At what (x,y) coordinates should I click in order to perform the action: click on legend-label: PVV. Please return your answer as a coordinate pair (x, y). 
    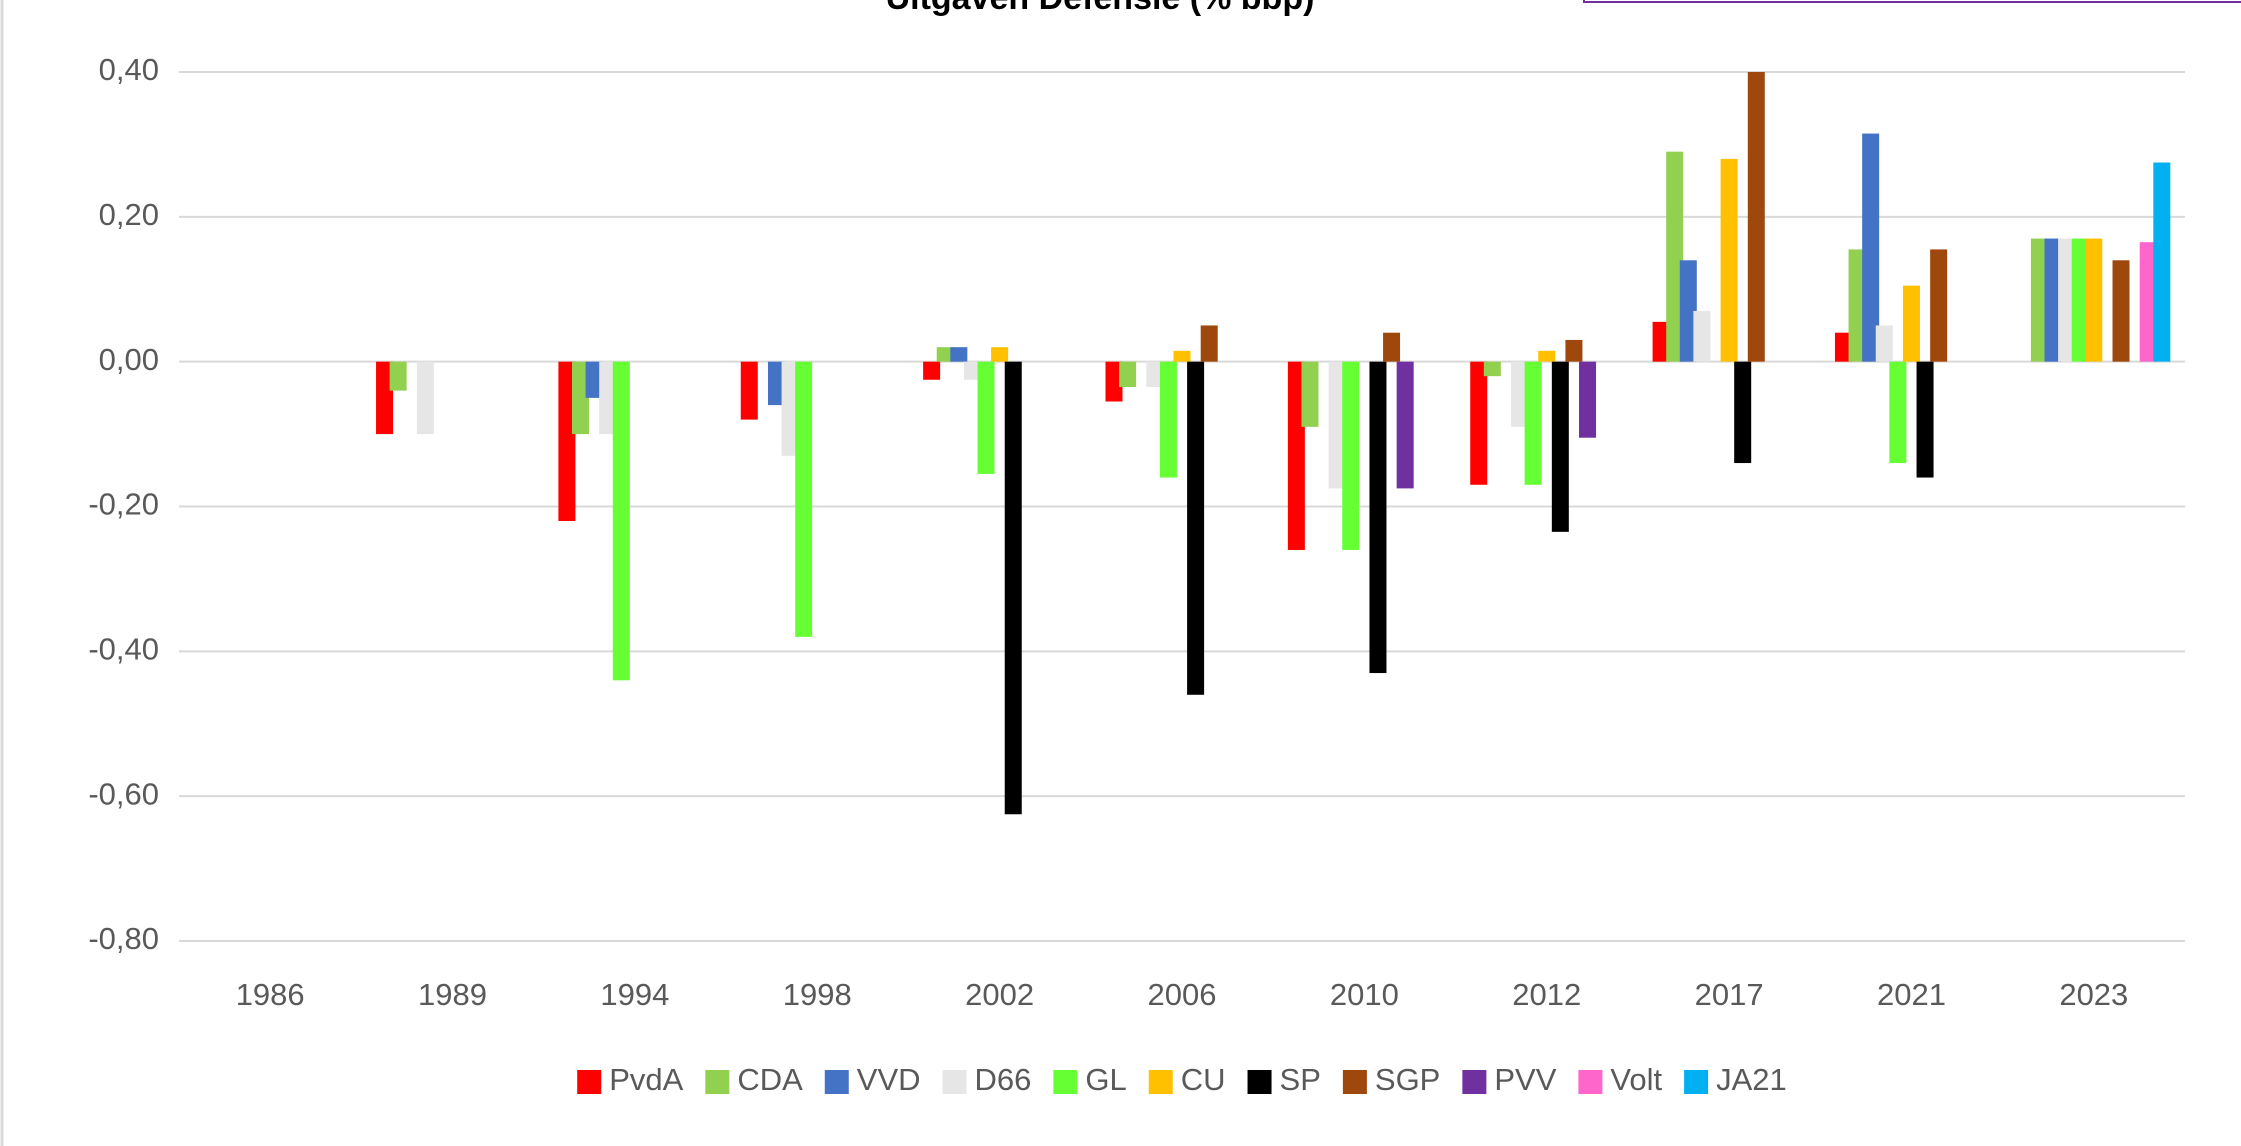
    Looking at the image, I should click on (1525, 1079).